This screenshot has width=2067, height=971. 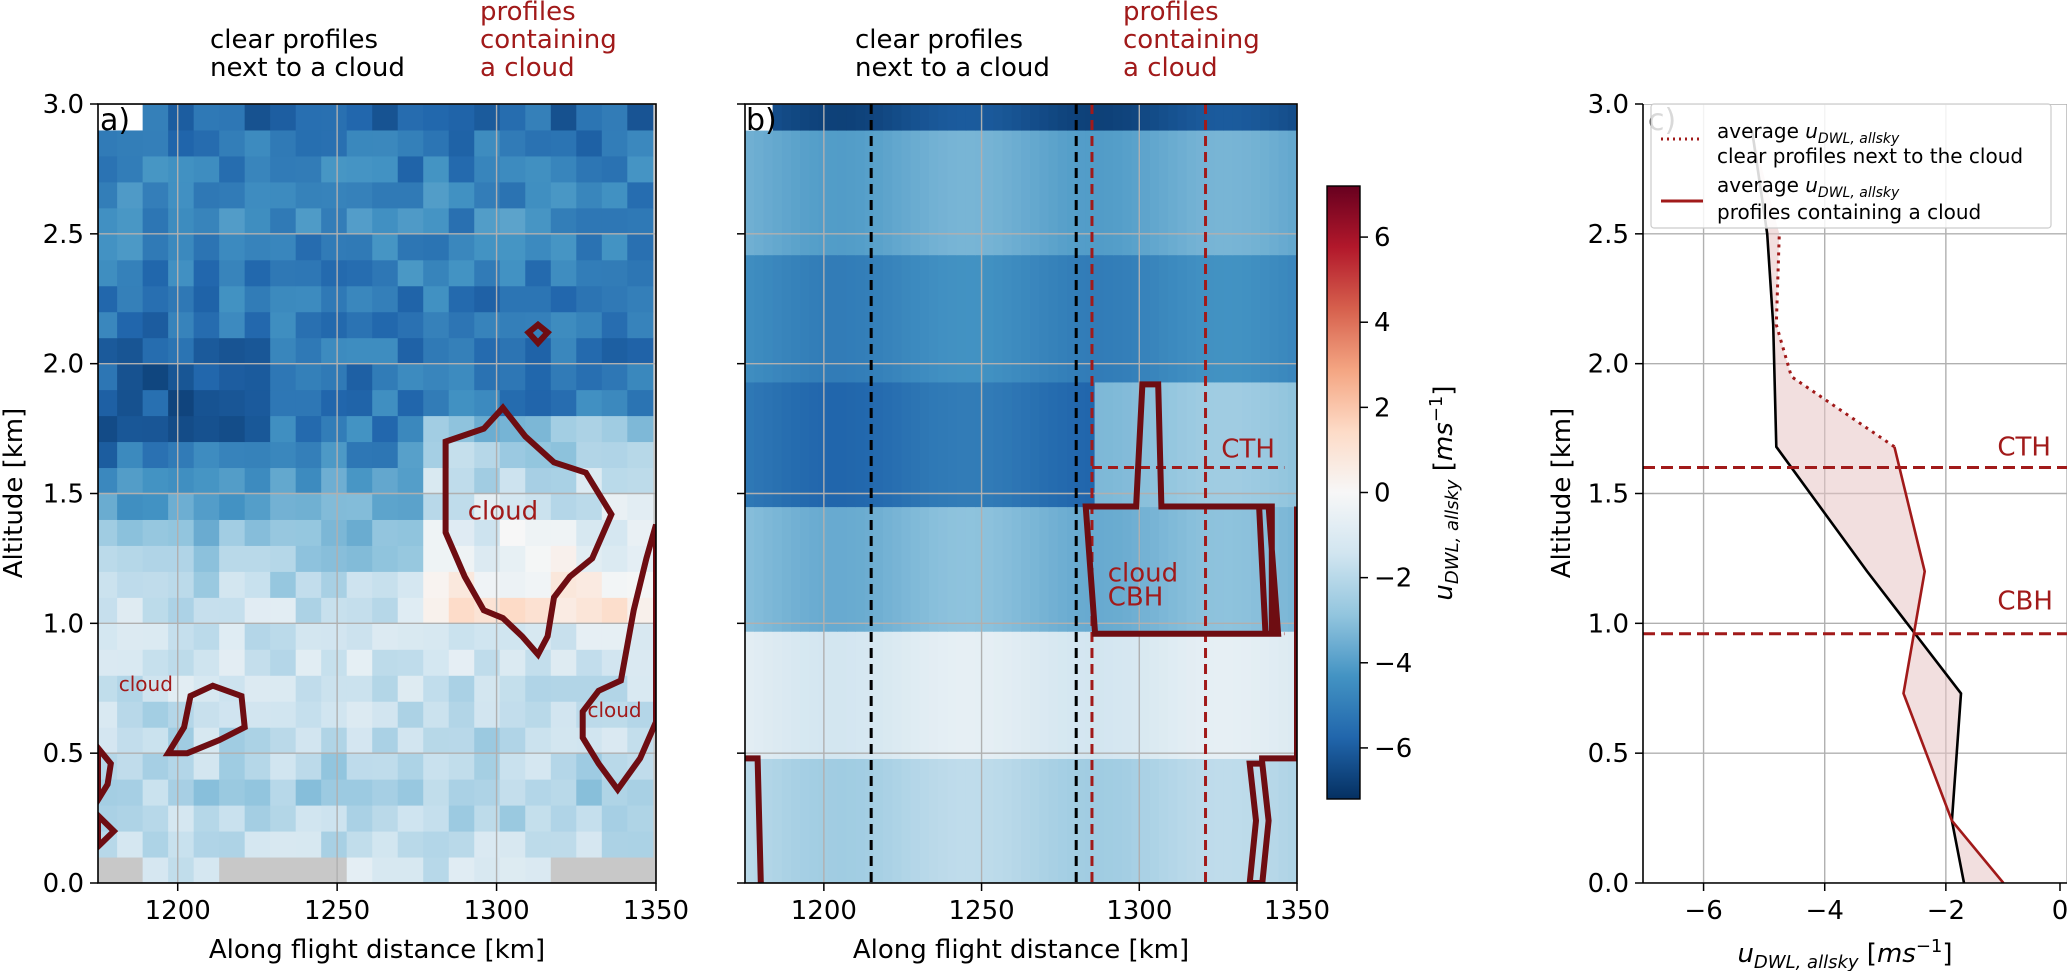 I want to click on panel-a-clear-header-line1: clear profiles, so click(x=294, y=40).